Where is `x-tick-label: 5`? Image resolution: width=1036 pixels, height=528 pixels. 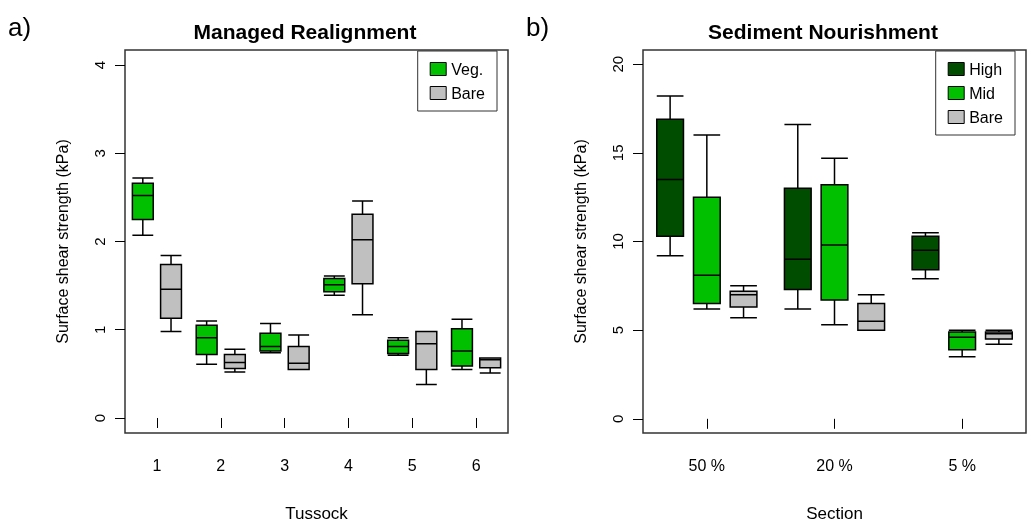 x-tick-label: 5 is located at coordinates (412, 465).